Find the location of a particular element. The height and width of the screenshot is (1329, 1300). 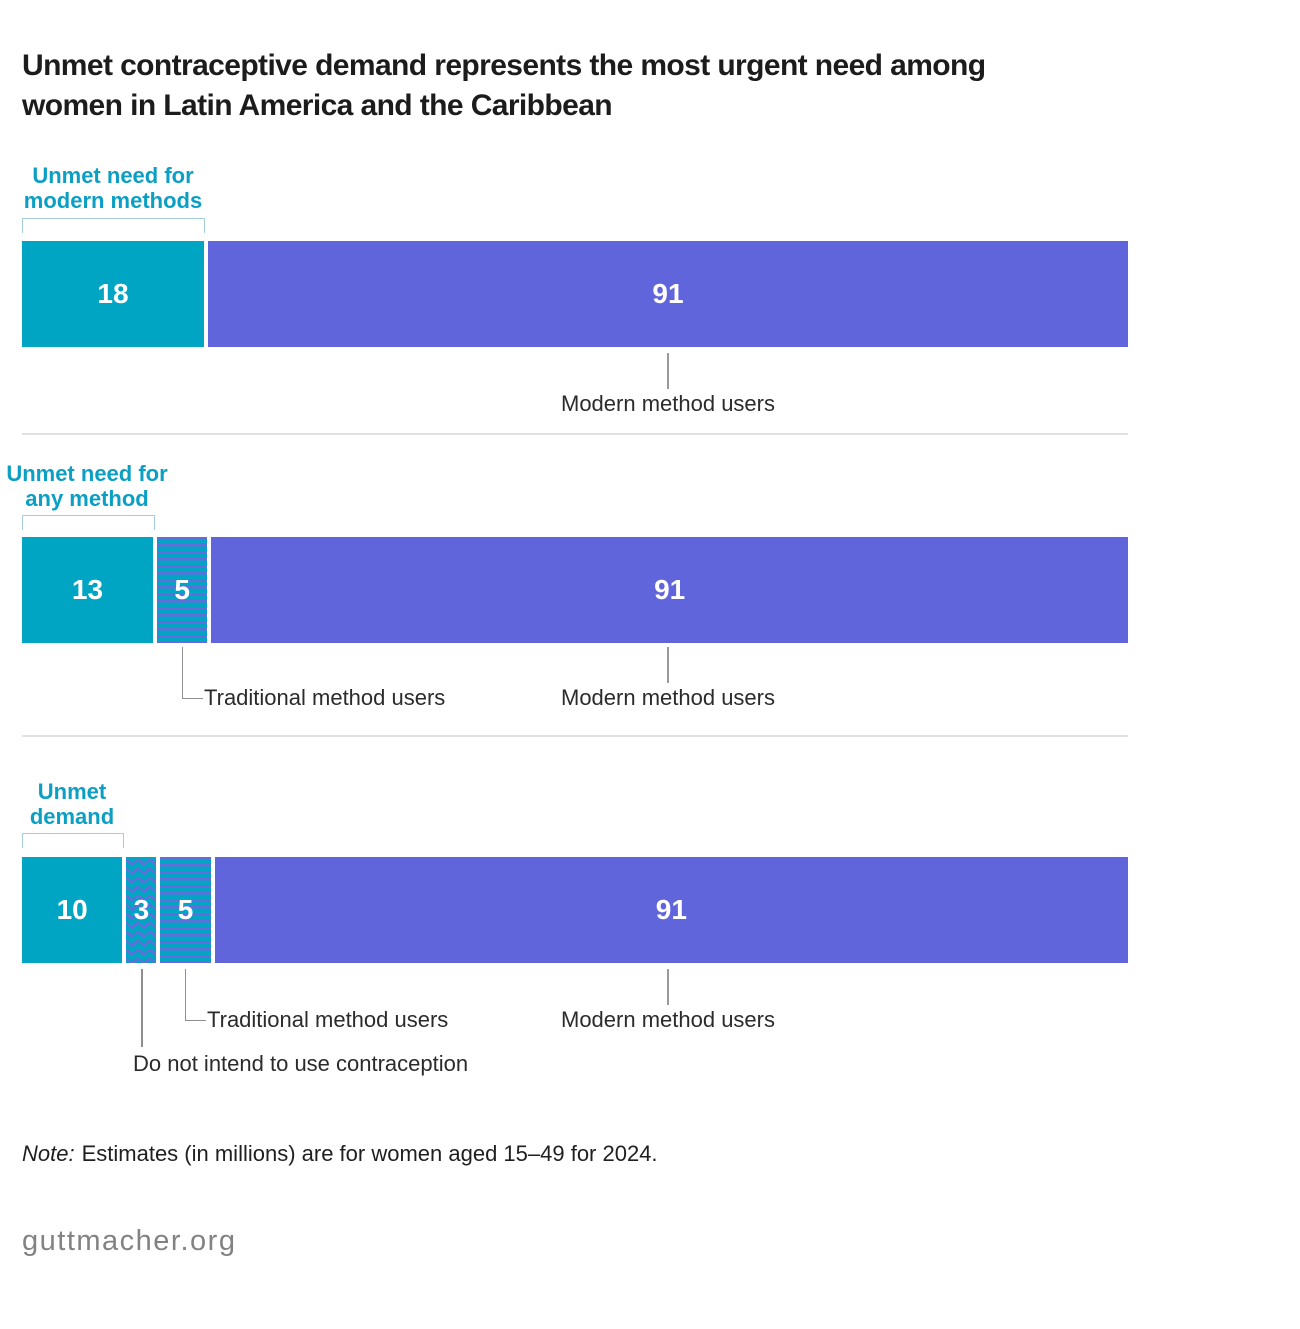

segment-value: 10 is located at coordinates (72, 909).